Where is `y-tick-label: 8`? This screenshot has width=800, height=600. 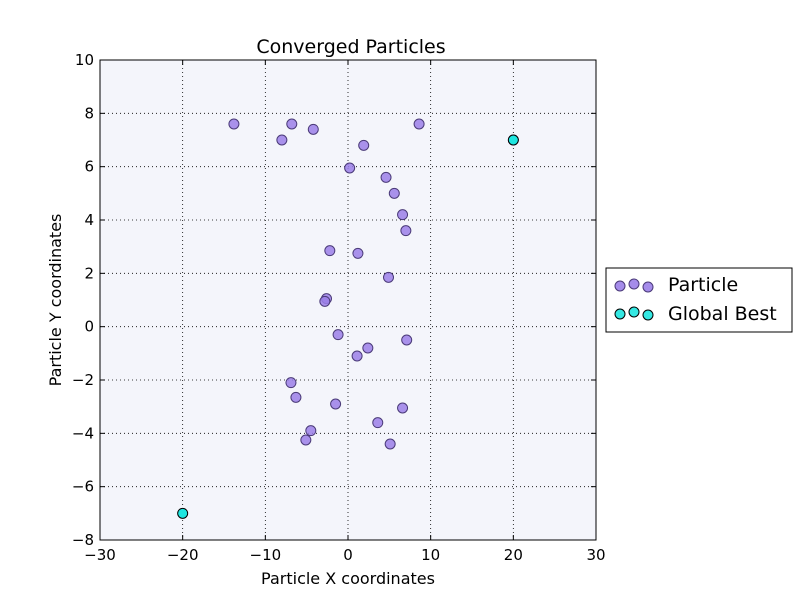
y-tick-label: 8 is located at coordinates (89, 113).